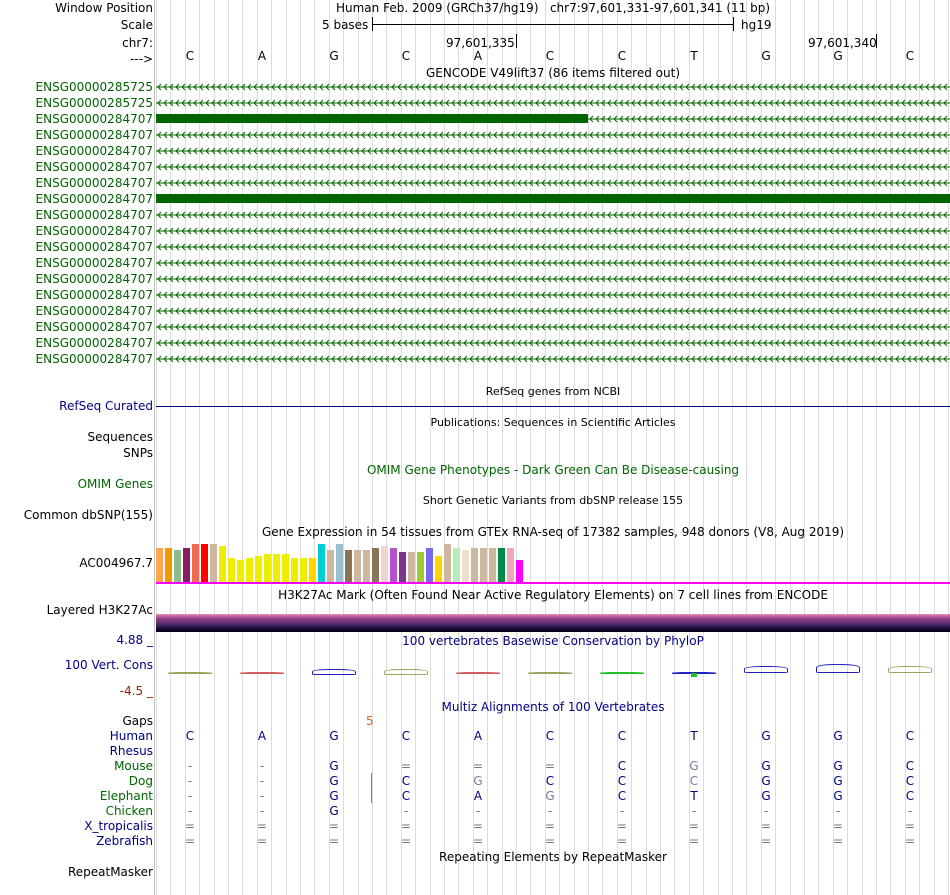 The width and height of the screenshot is (950, 895). What do you see at coordinates (131, 736) in the screenshot?
I see `species-label: Human` at bounding box center [131, 736].